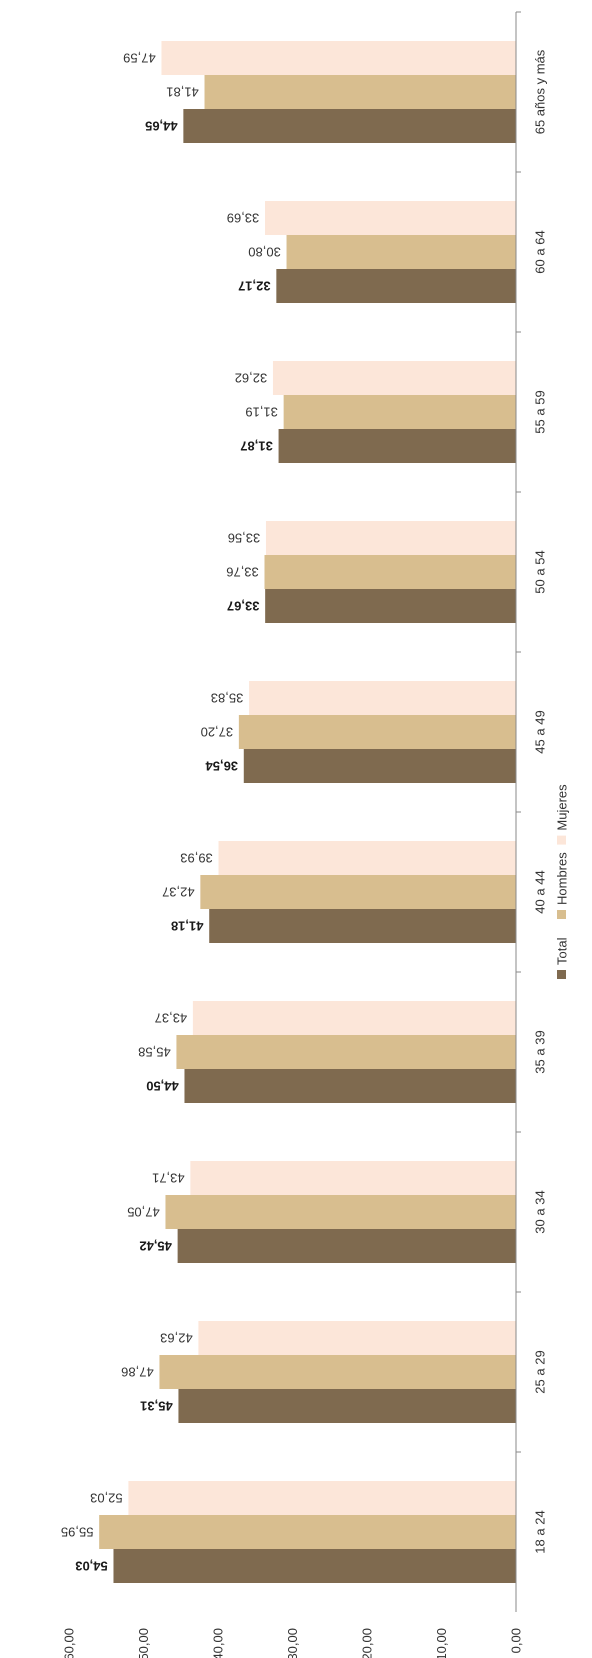 This screenshot has height=1658, width=592. I want to click on data-label-mujeres-4: 39,93, so click(196, 858).